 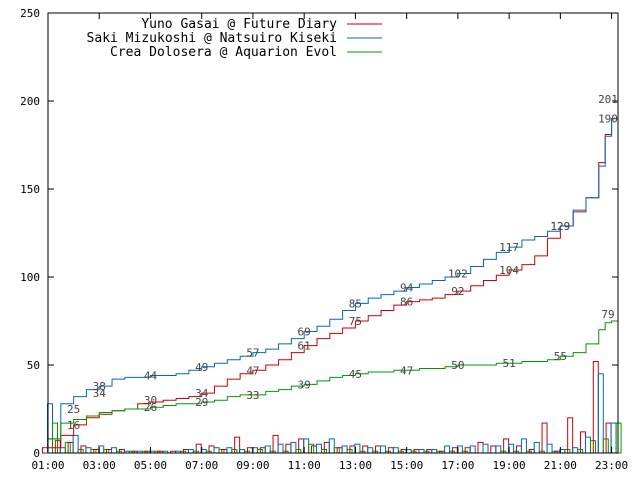 What do you see at coordinates (47, 465) in the screenshot?
I see `x-tick-label-0: 01:00` at bounding box center [47, 465].